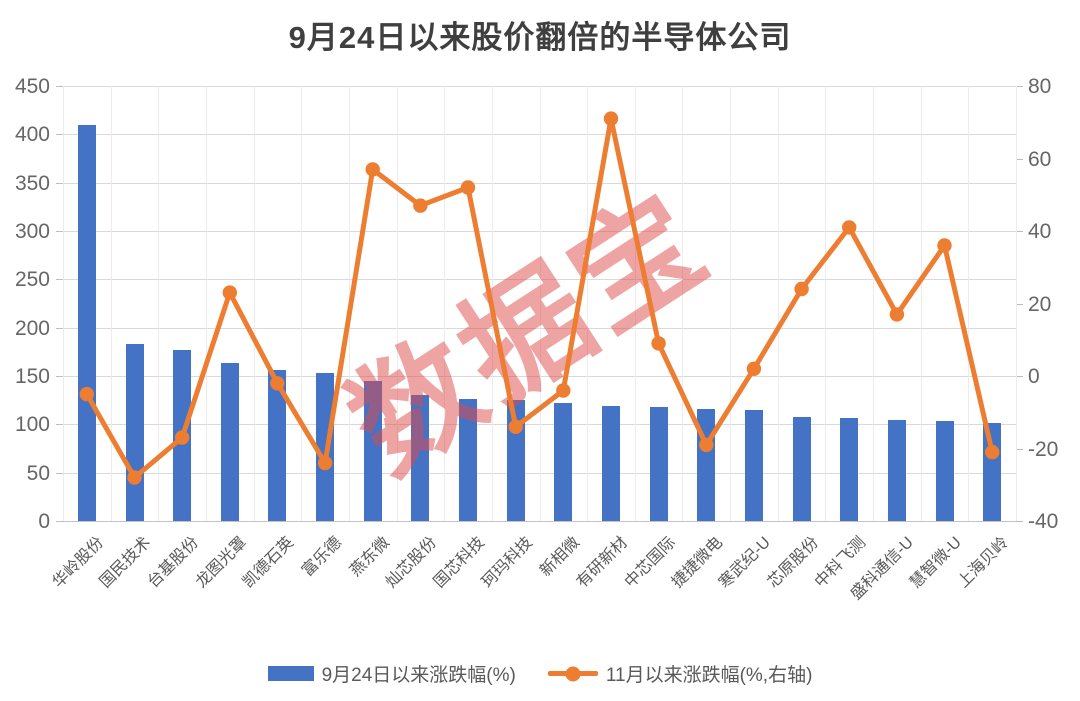 The width and height of the screenshot is (1080, 701). I want to click on legend-line-label: 11月以来涨跌幅(%,右轴), so click(709, 675).